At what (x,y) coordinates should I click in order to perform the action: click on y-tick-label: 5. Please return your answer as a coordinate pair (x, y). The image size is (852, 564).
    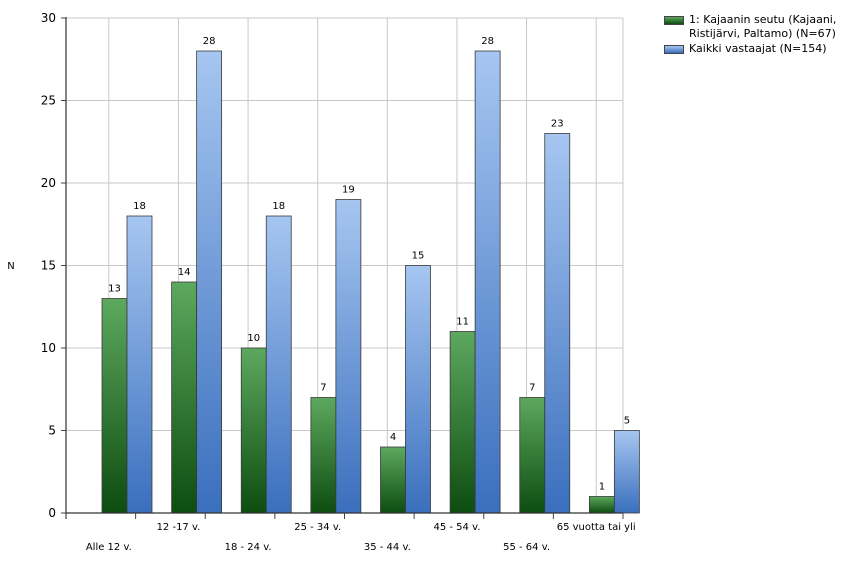
    Looking at the image, I should click on (52, 431).